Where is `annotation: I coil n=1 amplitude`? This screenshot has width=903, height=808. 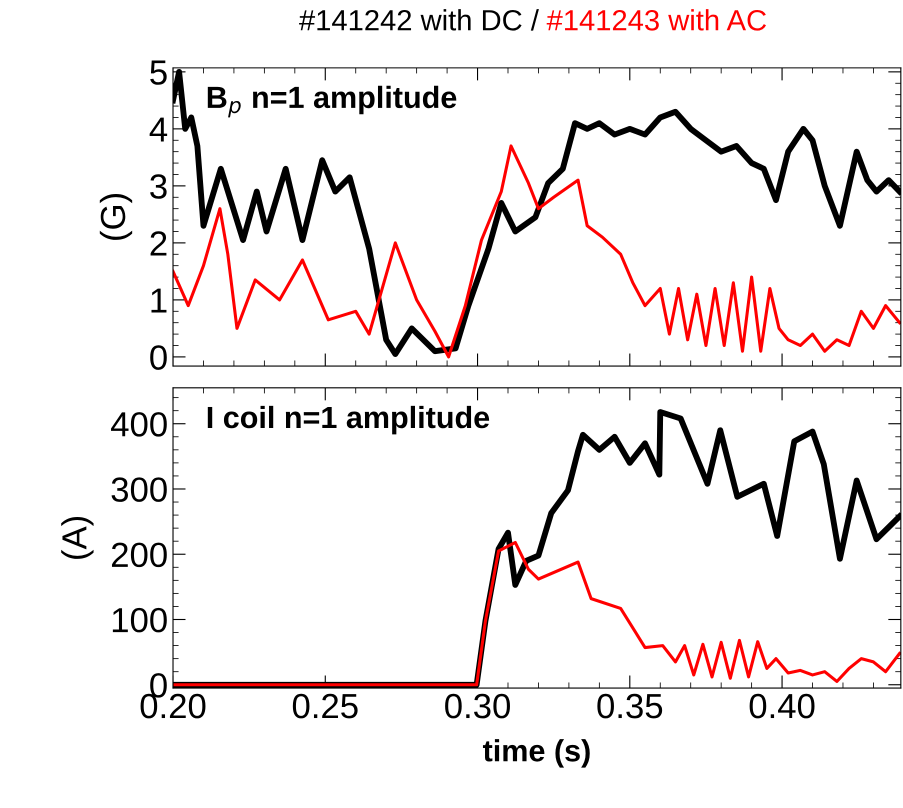
annotation: I coil n=1 amplitude is located at coordinates (349, 420).